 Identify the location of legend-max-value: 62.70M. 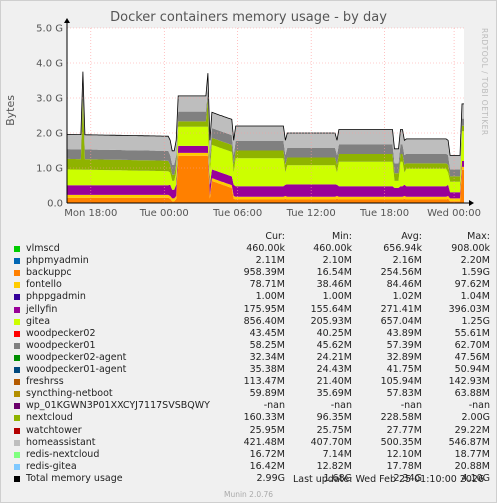
(472, 345).